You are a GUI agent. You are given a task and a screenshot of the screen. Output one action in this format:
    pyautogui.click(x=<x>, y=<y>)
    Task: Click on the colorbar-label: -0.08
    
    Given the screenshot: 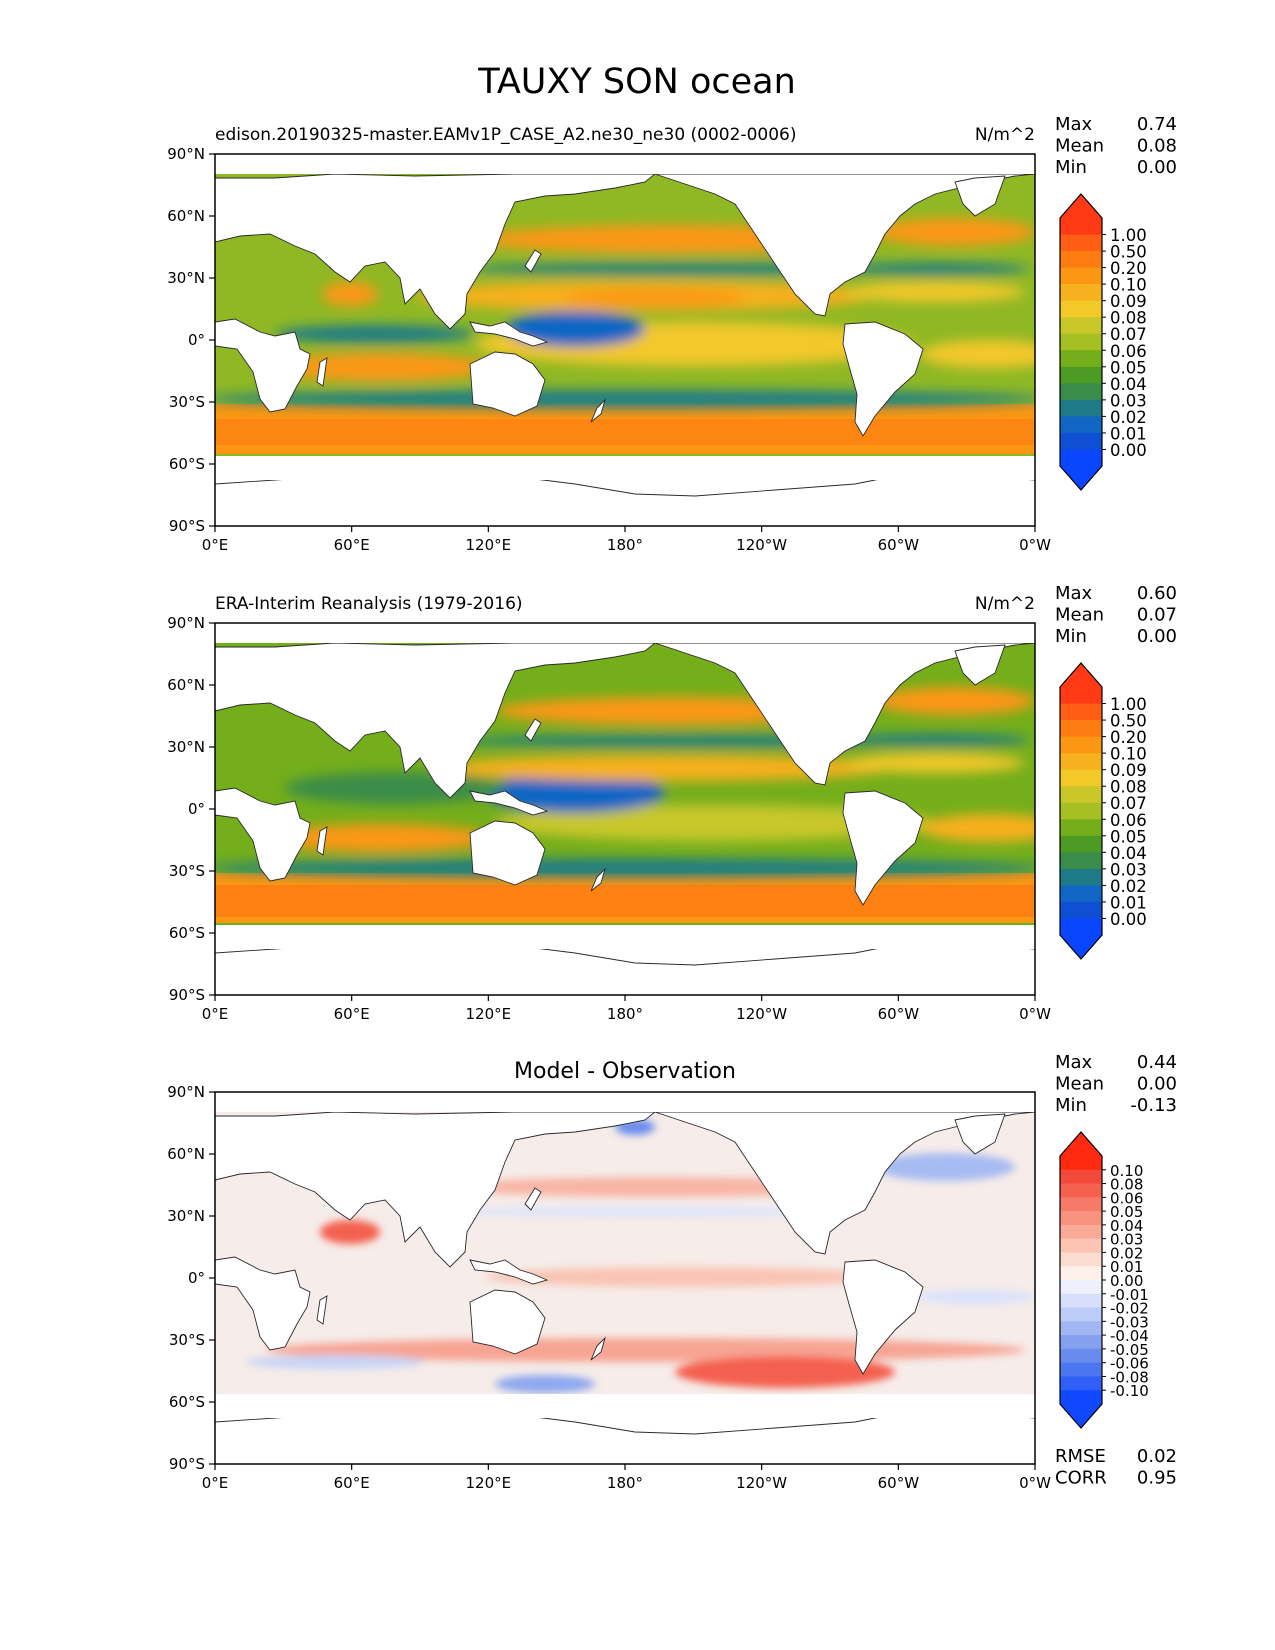 What is the action you would take?
    pyautogui.click(x=1129, y=1377)
    